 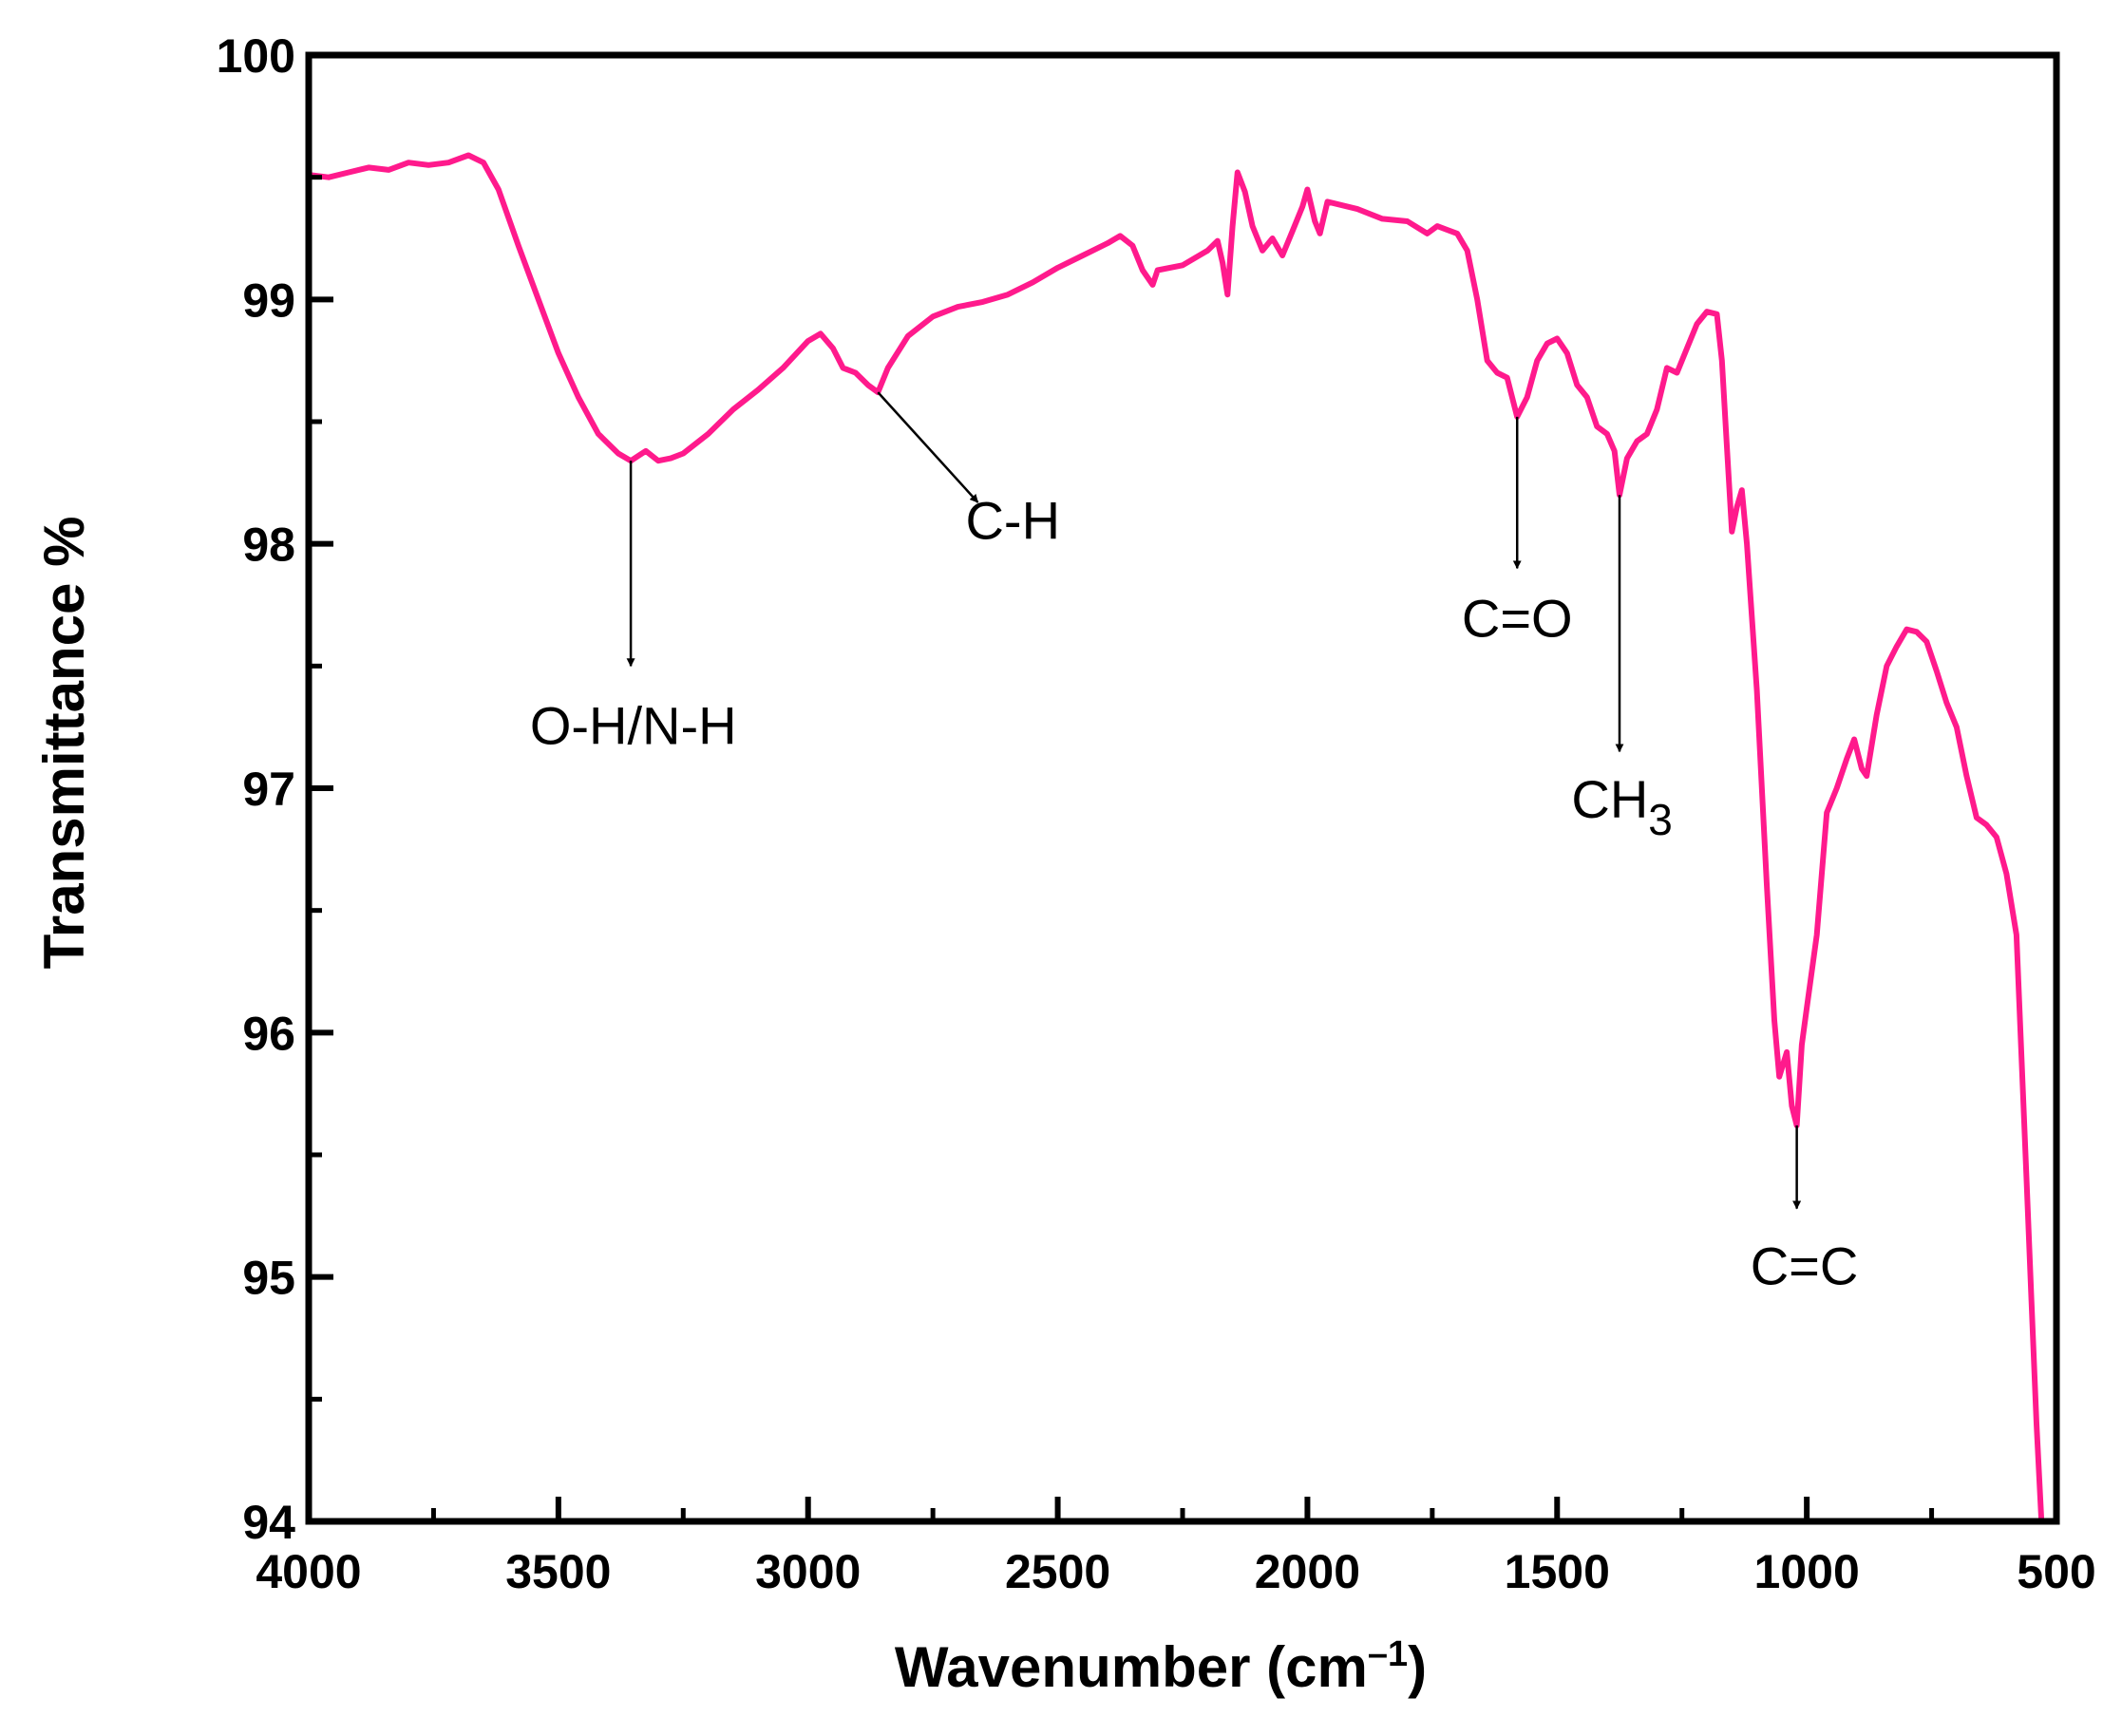 What do you see at coordinates (64, 743) in the screenshot?
I see `y-axis-title: Transmittance %` at bounding box center [64, 743].